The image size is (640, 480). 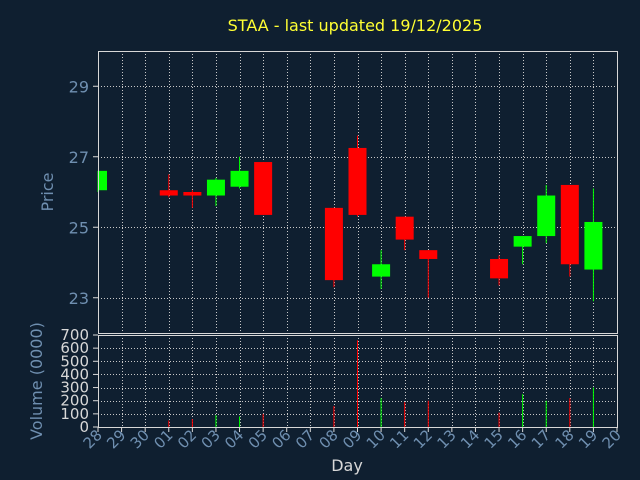 I want to click on x-tick-label: 15, so click(x=494, y=439).